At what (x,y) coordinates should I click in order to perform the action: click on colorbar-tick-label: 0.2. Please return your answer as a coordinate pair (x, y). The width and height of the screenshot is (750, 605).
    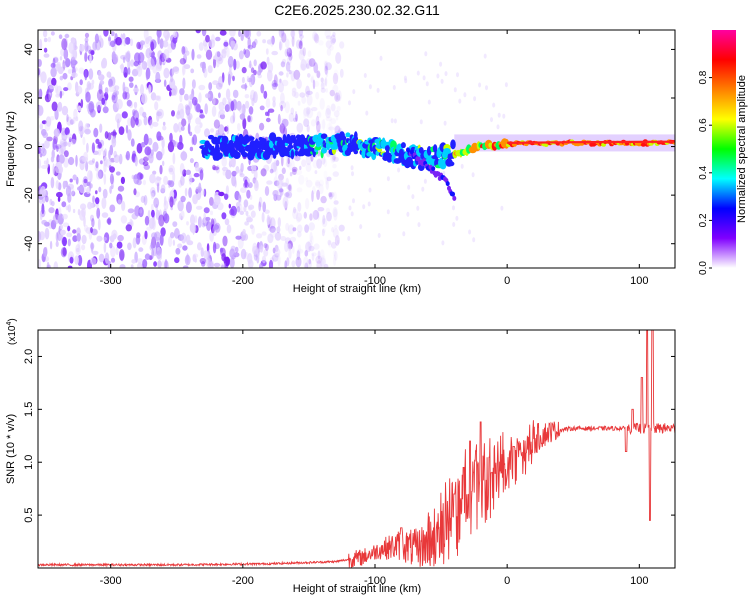
    Looking at the image, I should click on (703, 220).